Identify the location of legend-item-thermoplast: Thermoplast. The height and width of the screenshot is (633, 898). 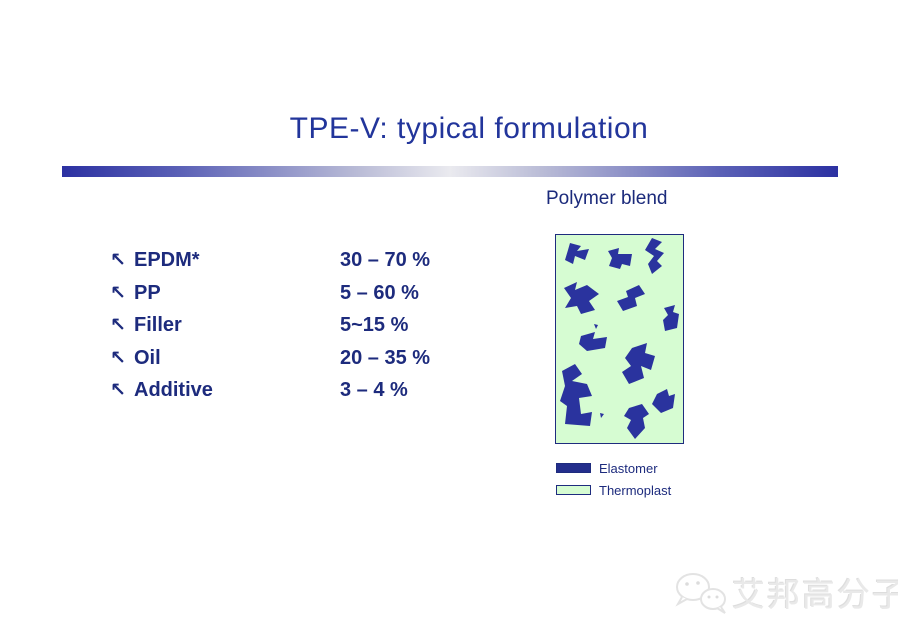
(613, 490).